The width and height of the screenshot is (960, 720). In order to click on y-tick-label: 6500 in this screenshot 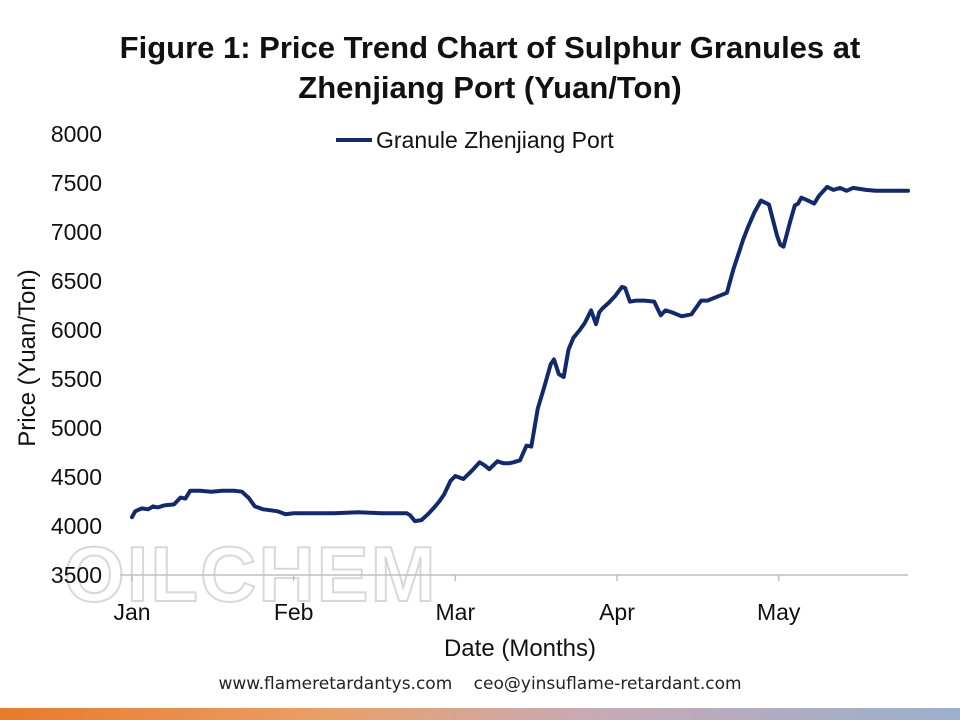, I will do `click(76, 281)`.